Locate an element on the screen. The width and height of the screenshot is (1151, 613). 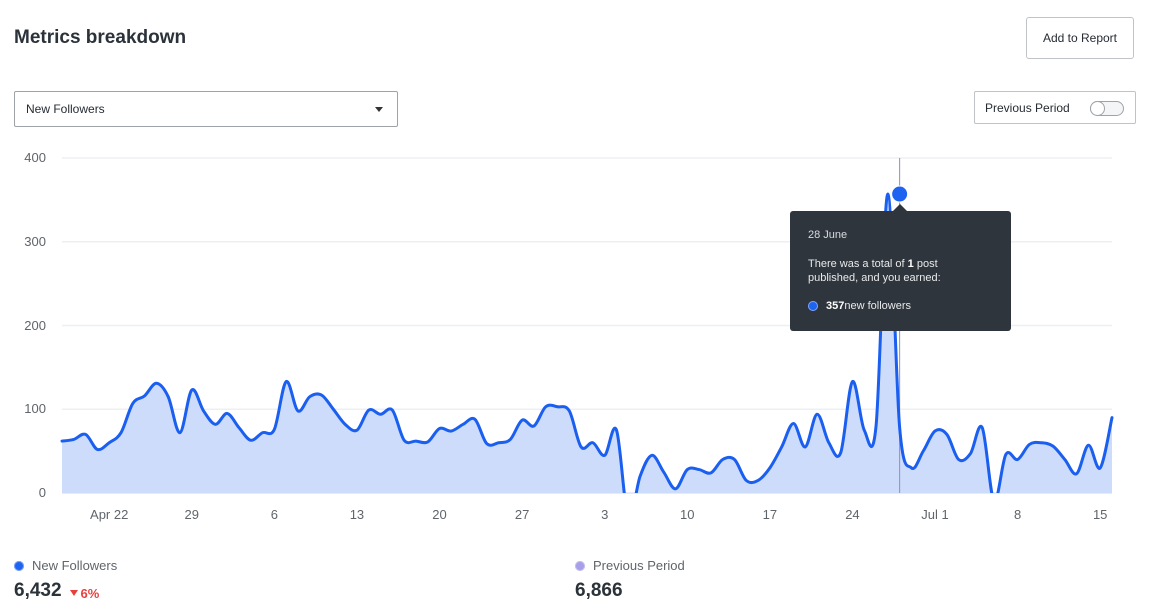
previous-period-total: 6,866 is located at coordinates (599, 590).